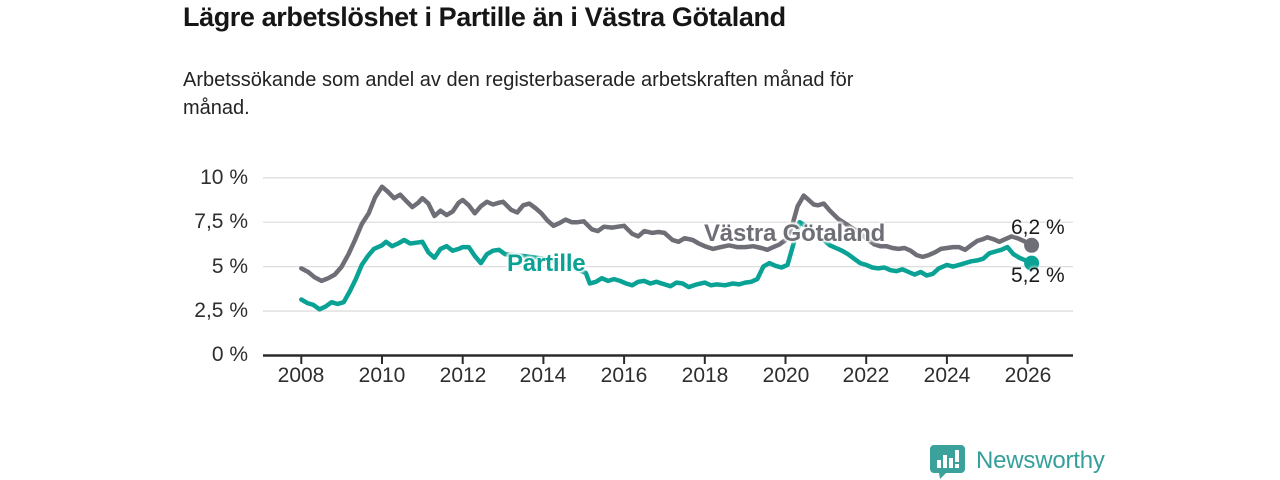 The width and height of the screenshot is (1280, 480). What do you see at coordinates (543, 375) in the screenshot?
I see `x-tick-label: 2014` at bounding box center [543, 375].